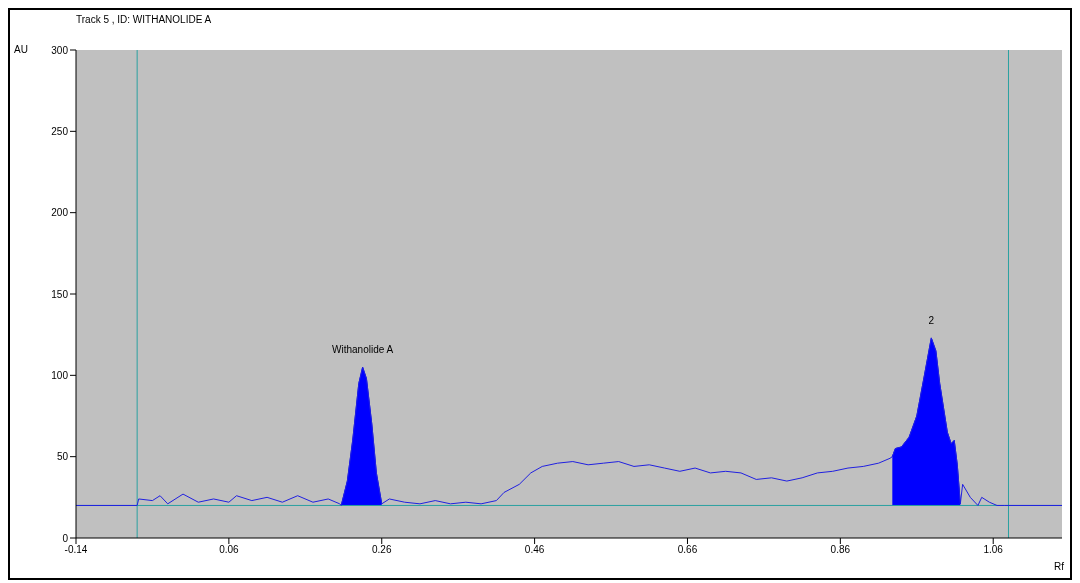 The height and width of the screenshot is (583, 1080). What do you see at coordinates (76, 550) in the screenshot?
I see `x-tick-label: -0.14` at bounding box center [76, 550].